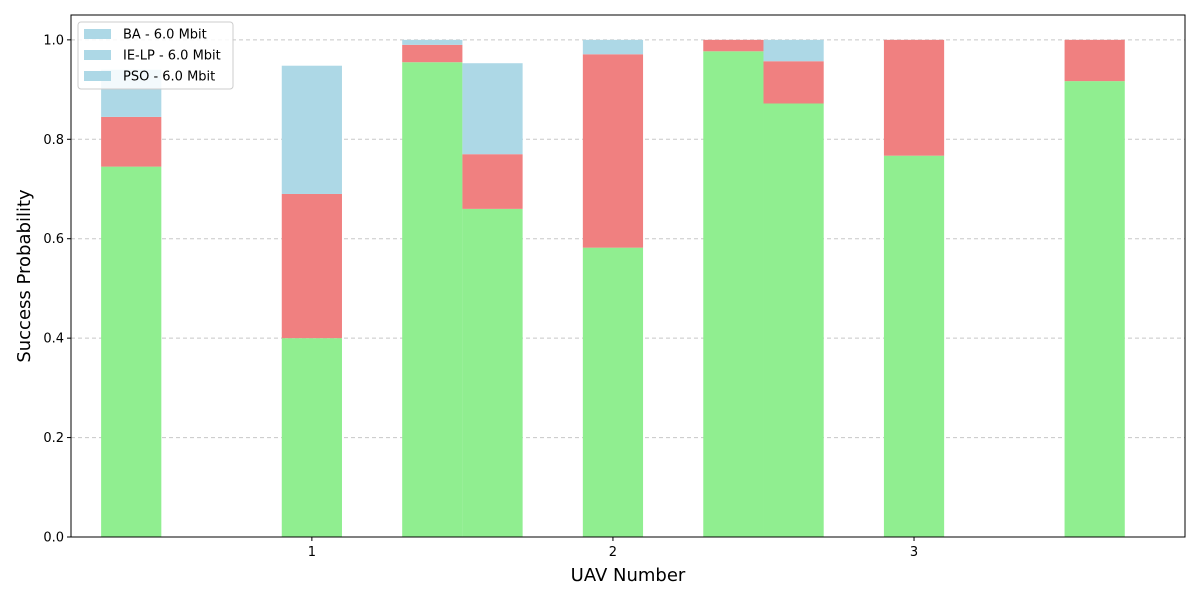  I want to click on x-axis-ticks: 1 2 3, so click(613, 548).